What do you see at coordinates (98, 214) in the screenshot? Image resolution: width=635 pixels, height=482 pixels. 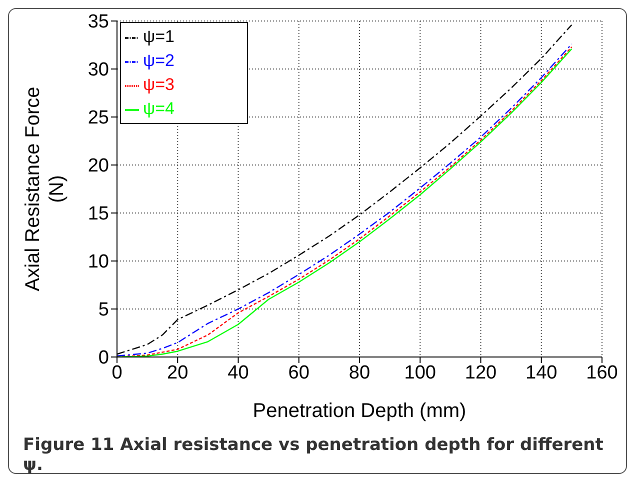 I see `y-tick-label: 15` at bounding box center [98, 214].